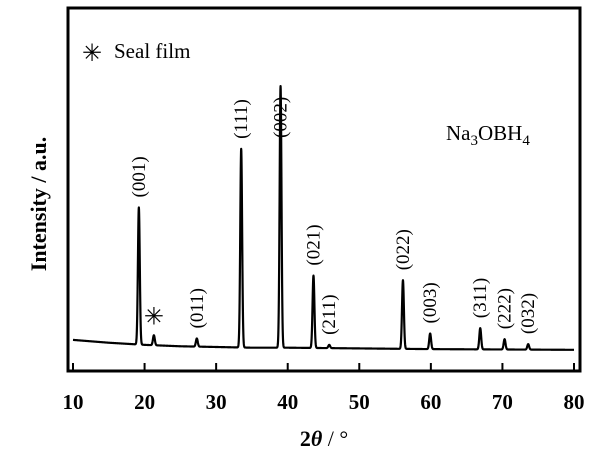 This screenshot has width=600, height=461. What do you see at coordinates (329, 314) in the screenshot?
I see `peak-label: (211)` at bounding box center [329, 314].